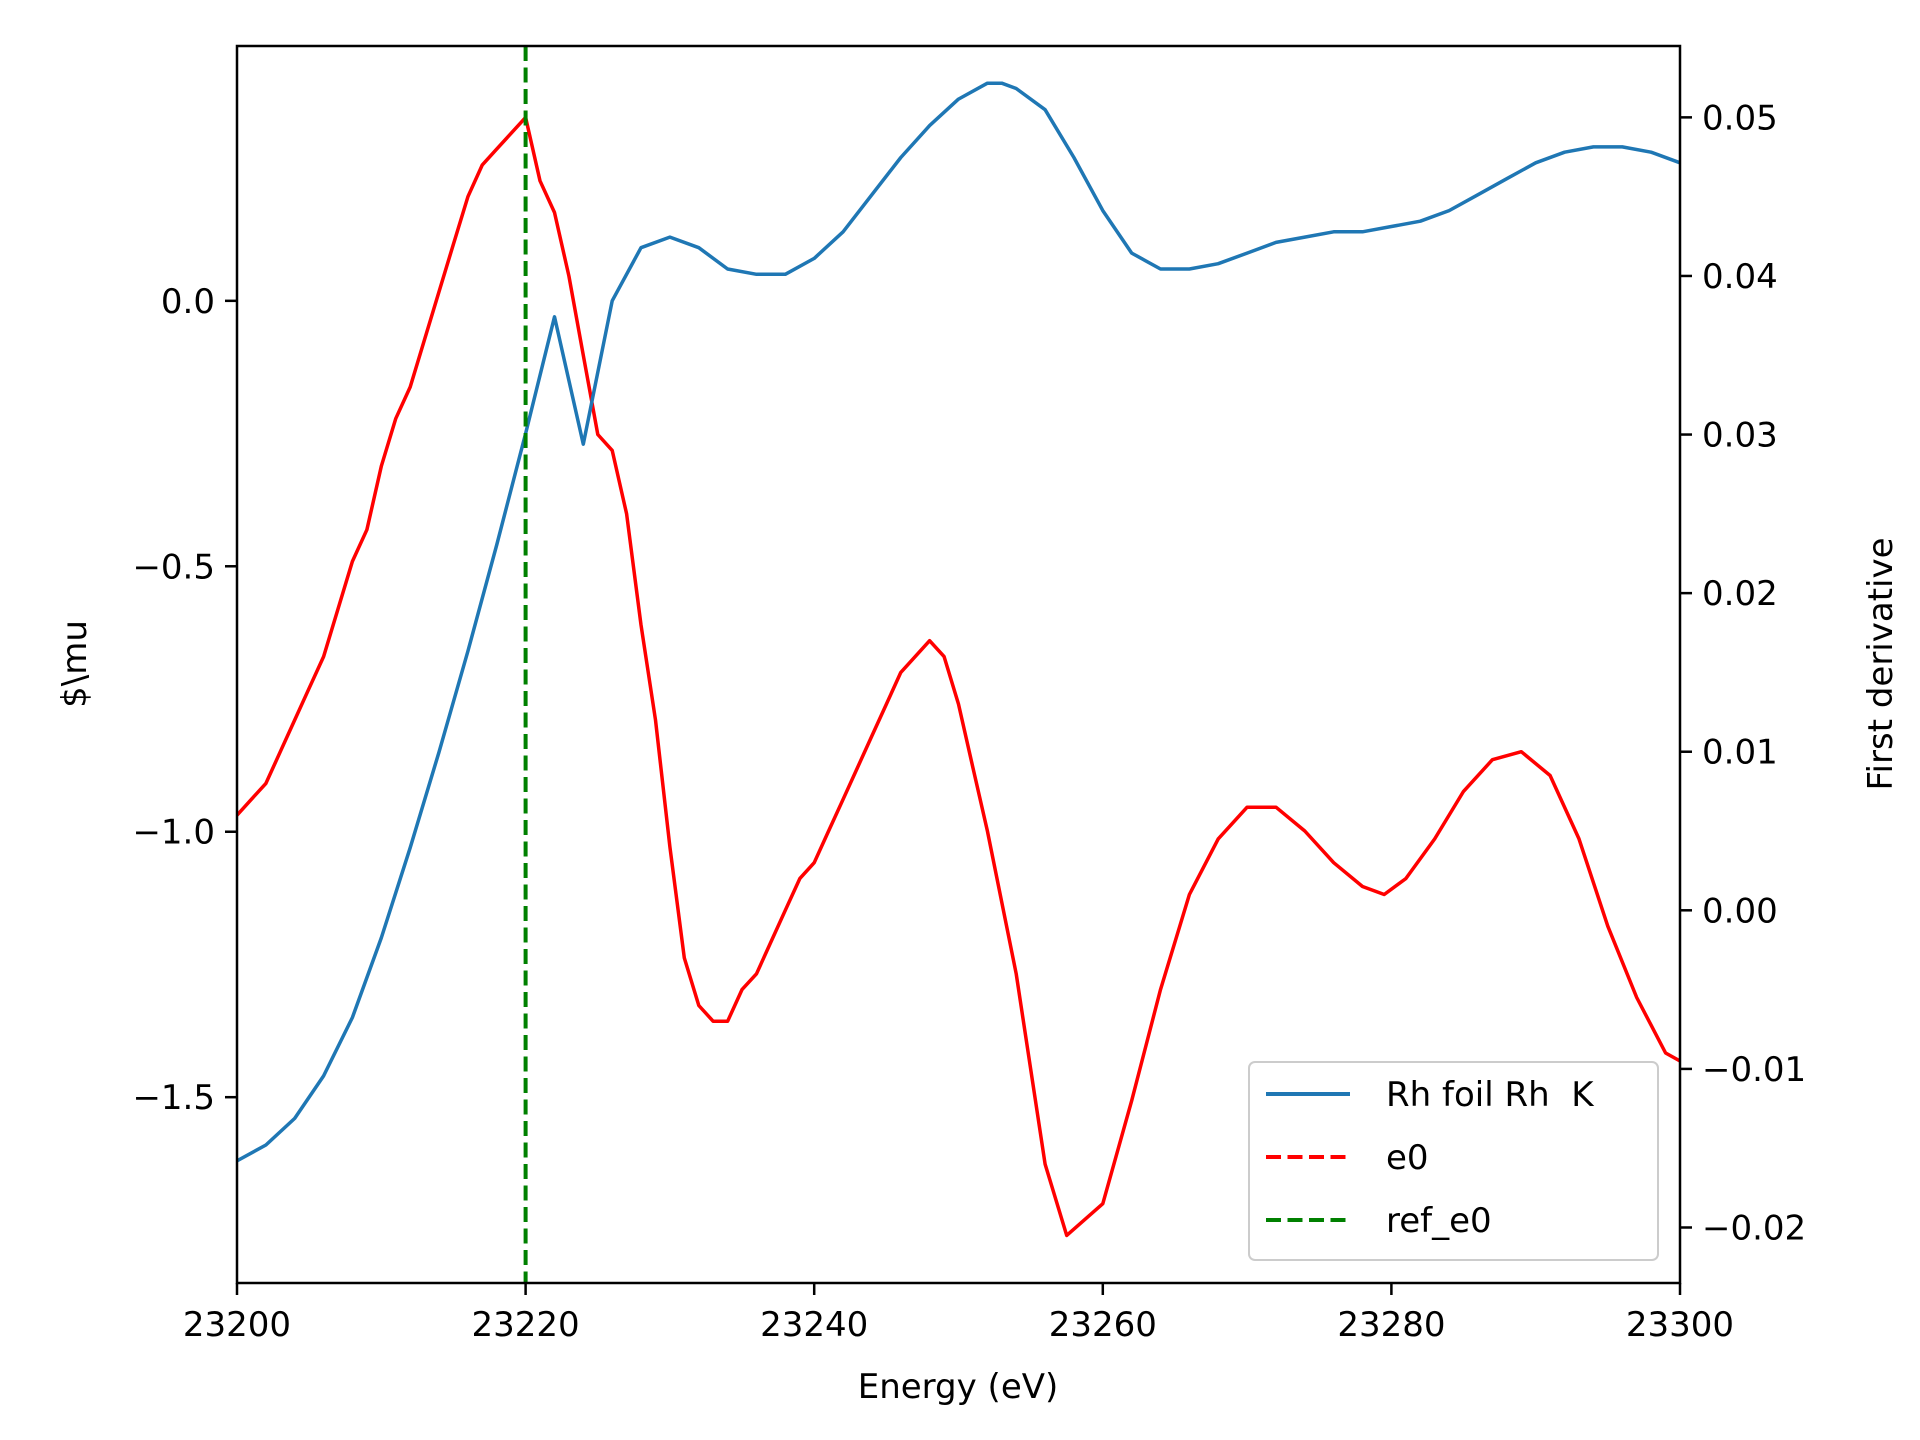 This screenshot has height=1440, width=1920. I want to click on x-axis-label: Energy (eV), so click(958, 1387).